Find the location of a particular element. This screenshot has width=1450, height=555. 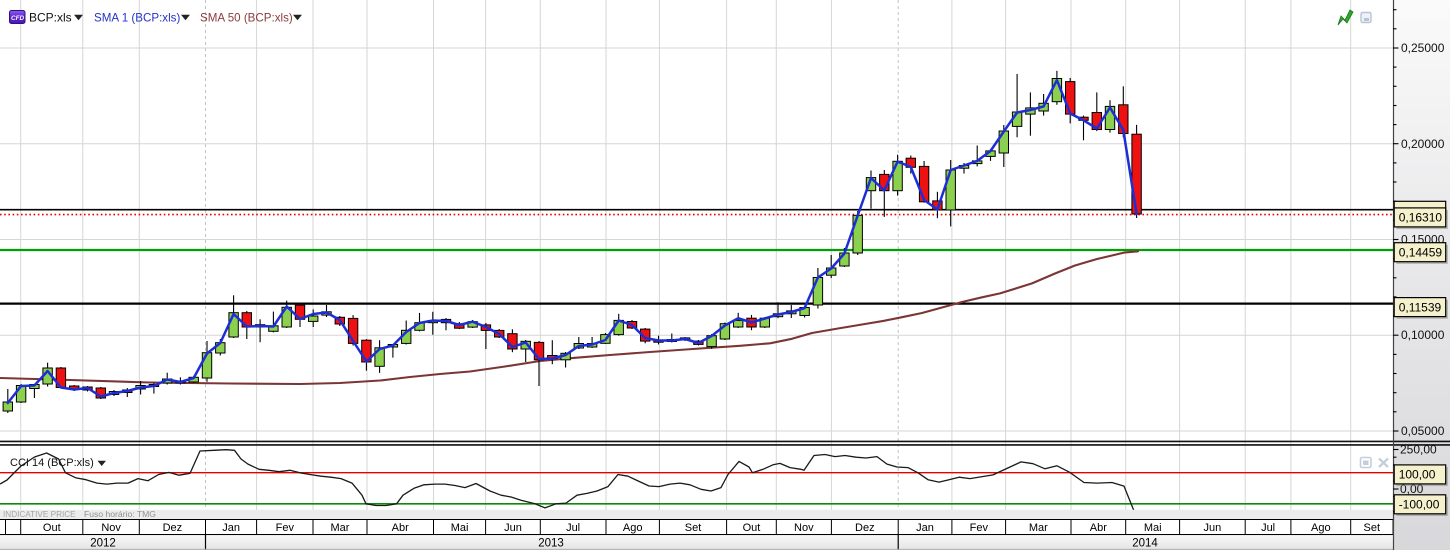

svg-text: SMA 50 (BCP:xls) is located at coordinates (246, 17).